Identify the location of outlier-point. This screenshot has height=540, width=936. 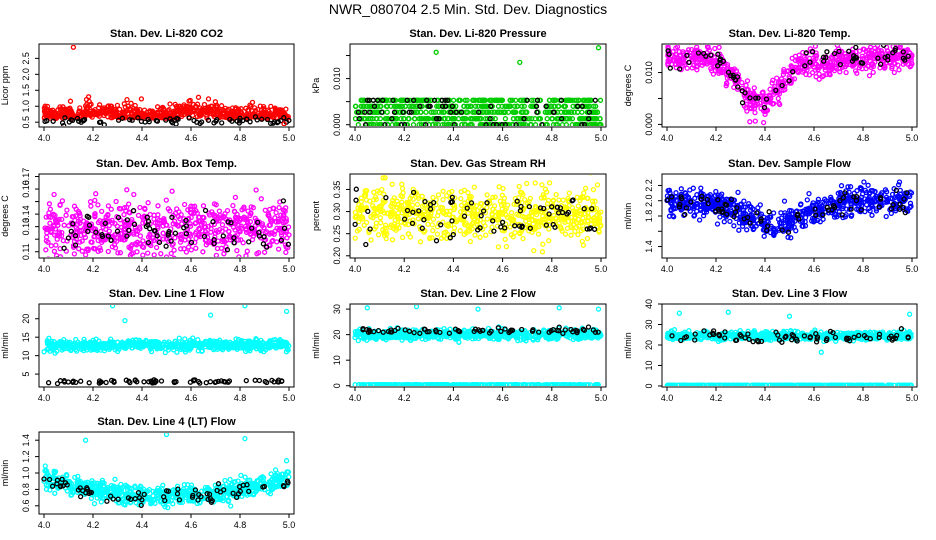
(598, 48).